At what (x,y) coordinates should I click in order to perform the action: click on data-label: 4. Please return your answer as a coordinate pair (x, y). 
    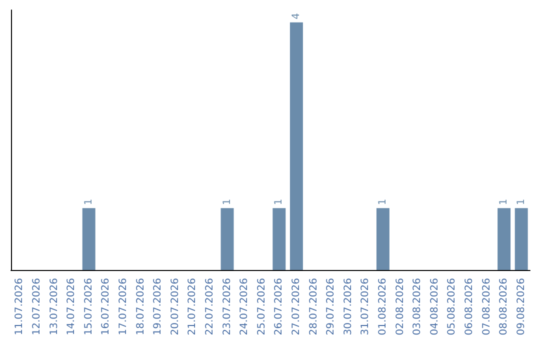
    Looking at the image, I should click on (296, 16).